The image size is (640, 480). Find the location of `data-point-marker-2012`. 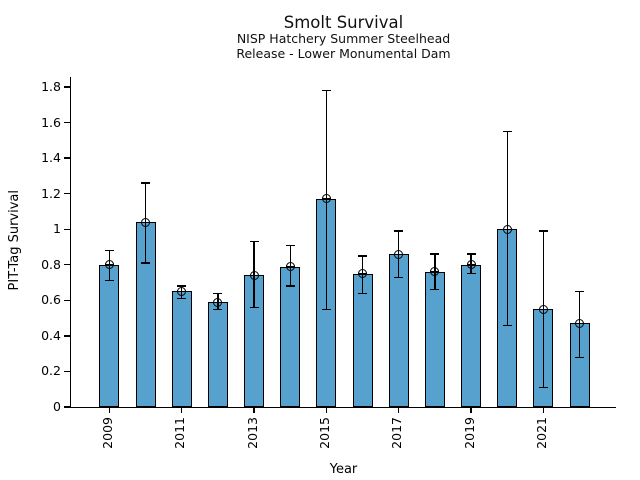

data-point-marker-2012 is located at coordinates (218, 302).